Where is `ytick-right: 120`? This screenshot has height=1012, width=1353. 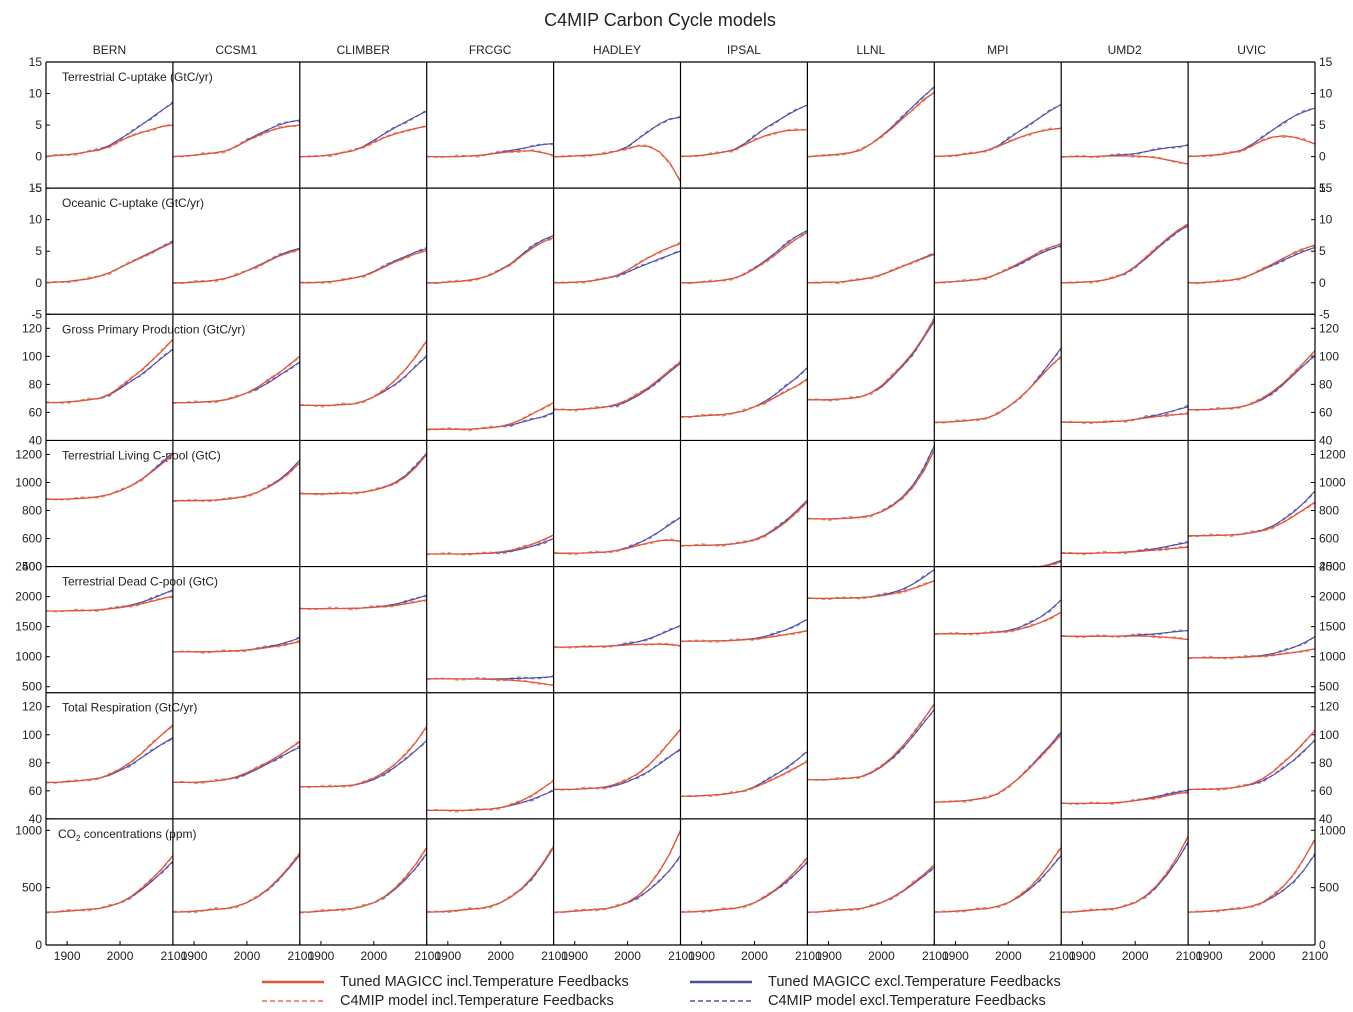
ytick-right: 120 is located at coordinates (1329, 707).